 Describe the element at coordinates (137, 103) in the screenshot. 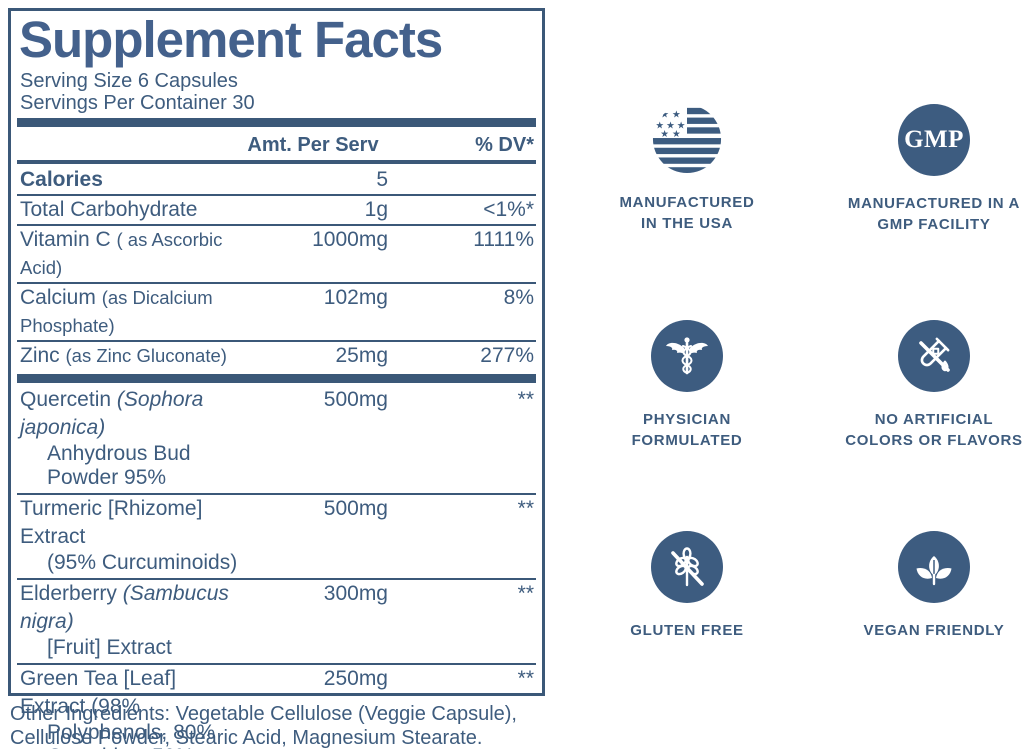

I see `servings-per-container-text: Servings Per Container 30` at that location.